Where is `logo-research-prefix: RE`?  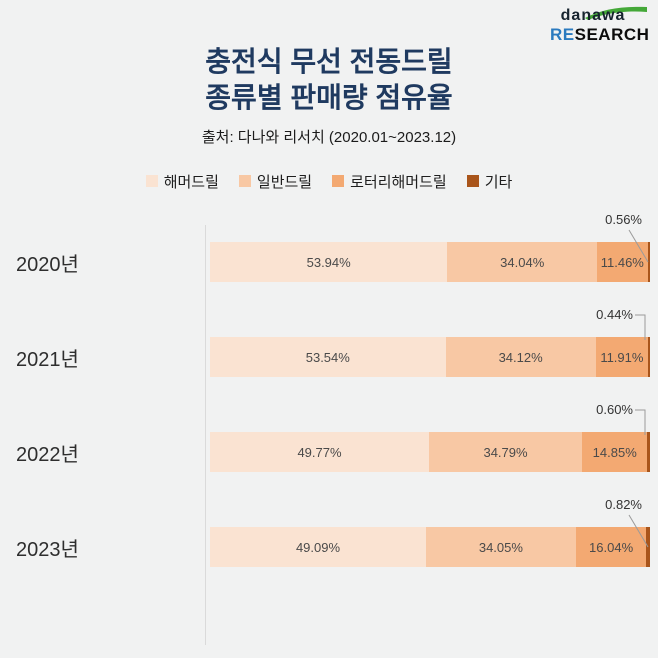
logo-research-prefix: RE is located at coordinates (562, 34).